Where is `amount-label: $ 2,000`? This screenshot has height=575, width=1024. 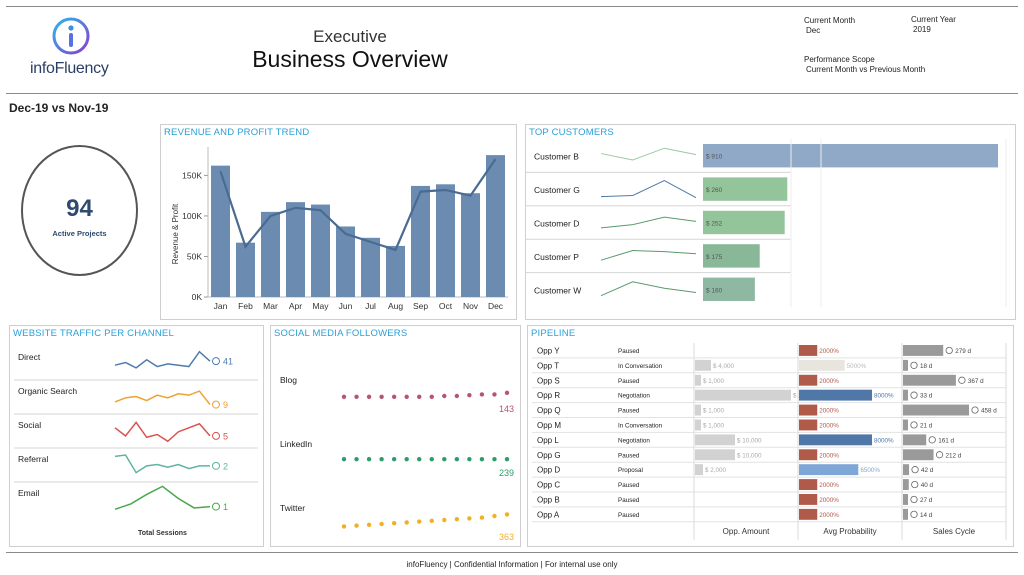
amount-label: $ 2,000 is located at coordinates (716, 470).